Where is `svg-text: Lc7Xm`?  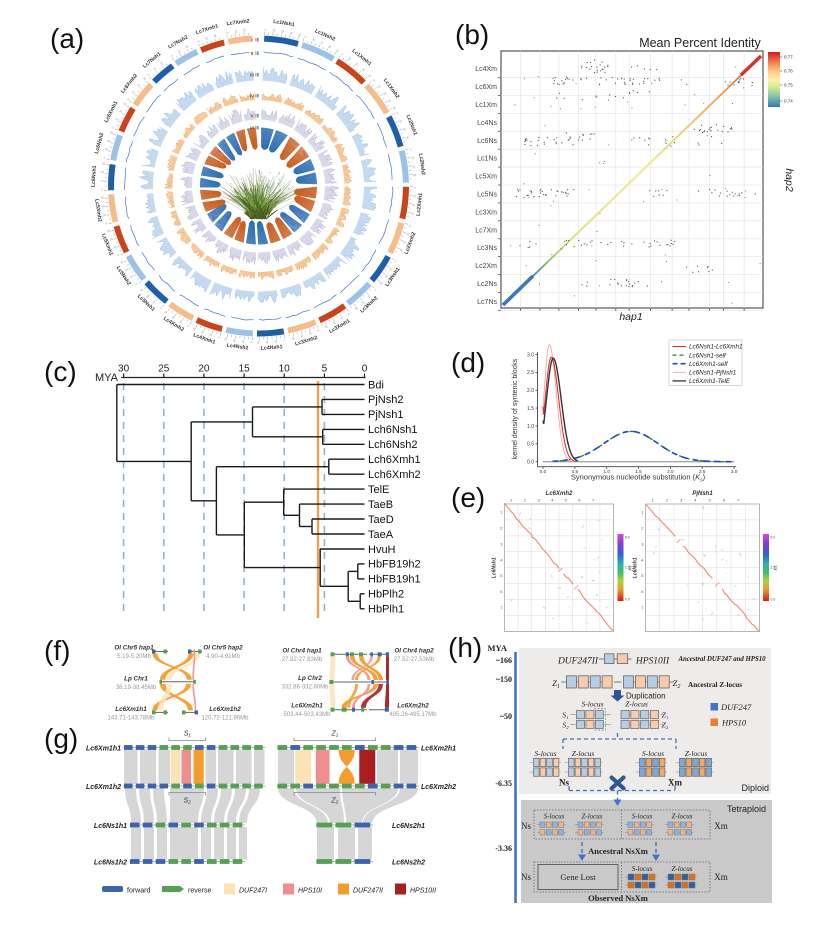 svg-text: Lc7Xm is located at coordinates (486, 230).